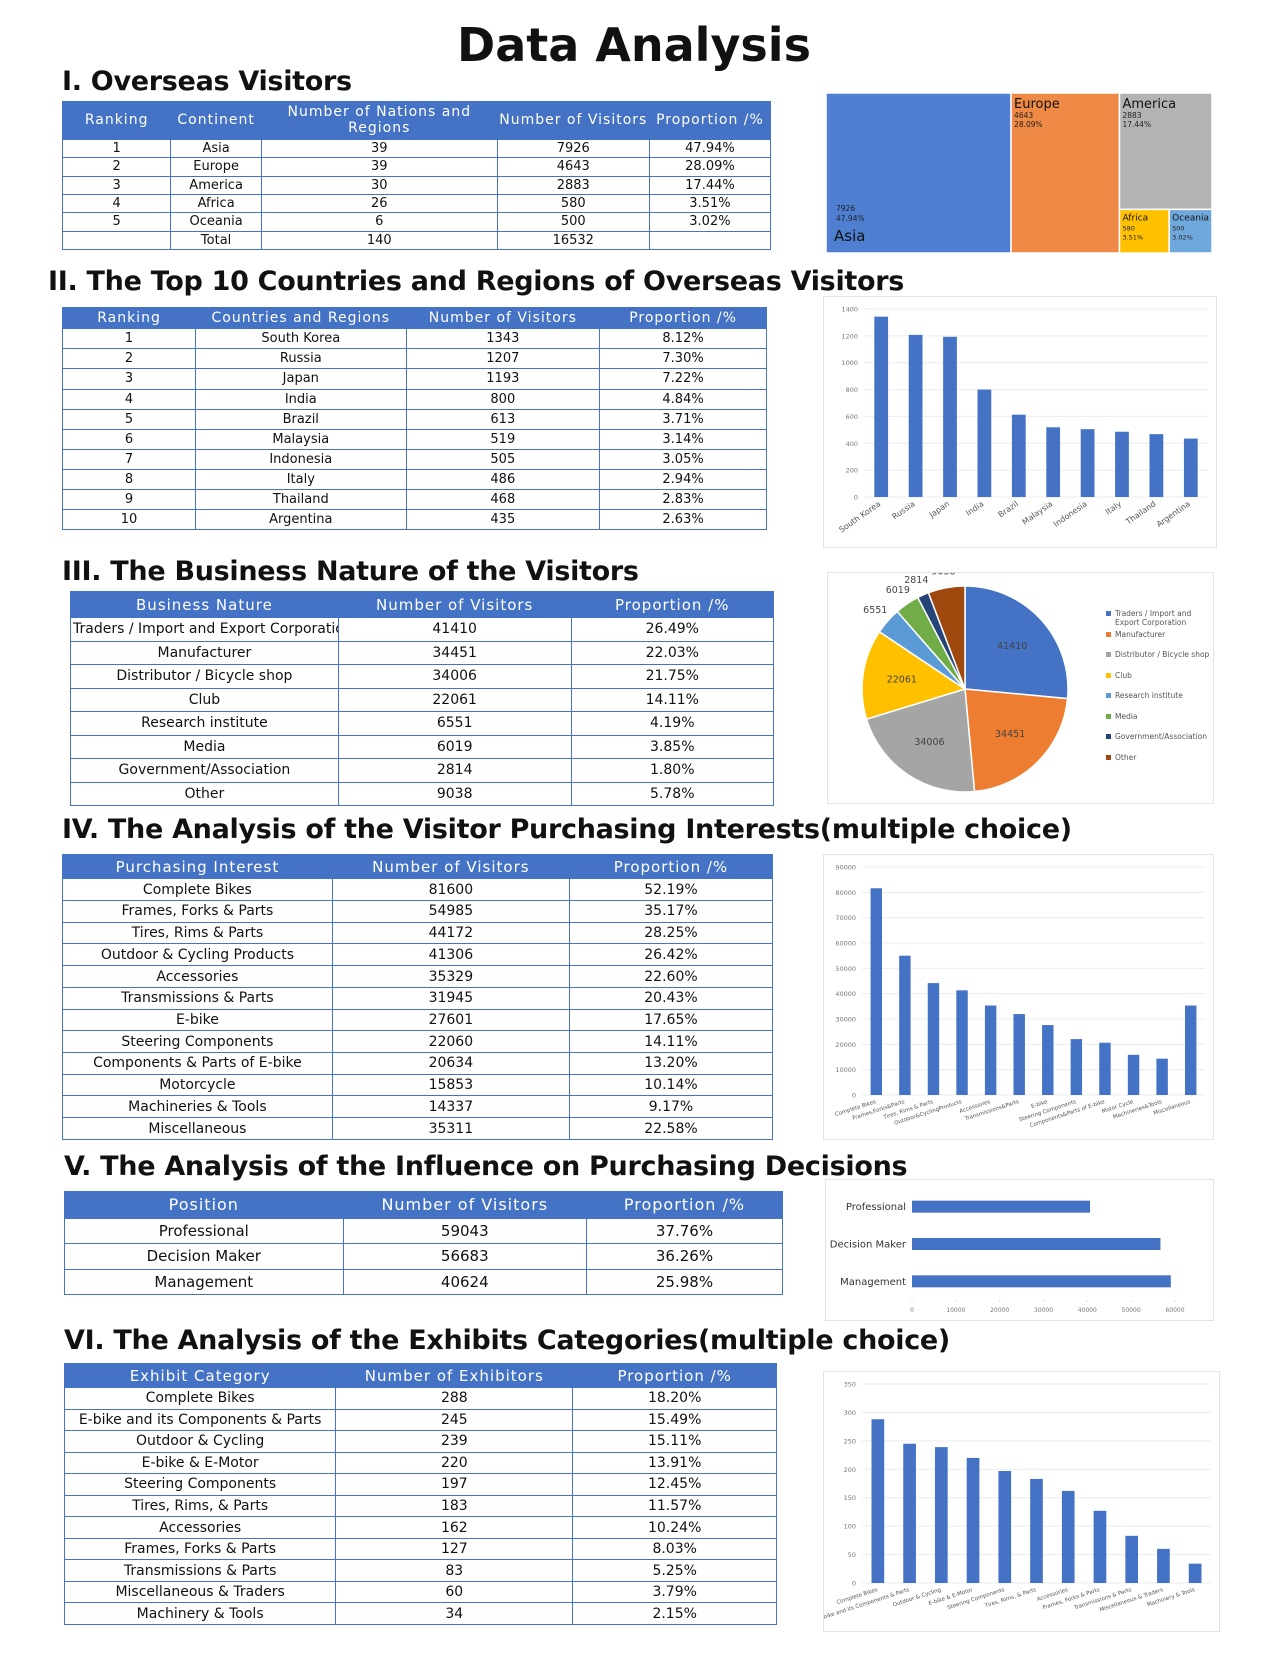 This screenshot has height=1653, width=1268. I want to click on table-cell: 12.45%, so click(674, 1484).